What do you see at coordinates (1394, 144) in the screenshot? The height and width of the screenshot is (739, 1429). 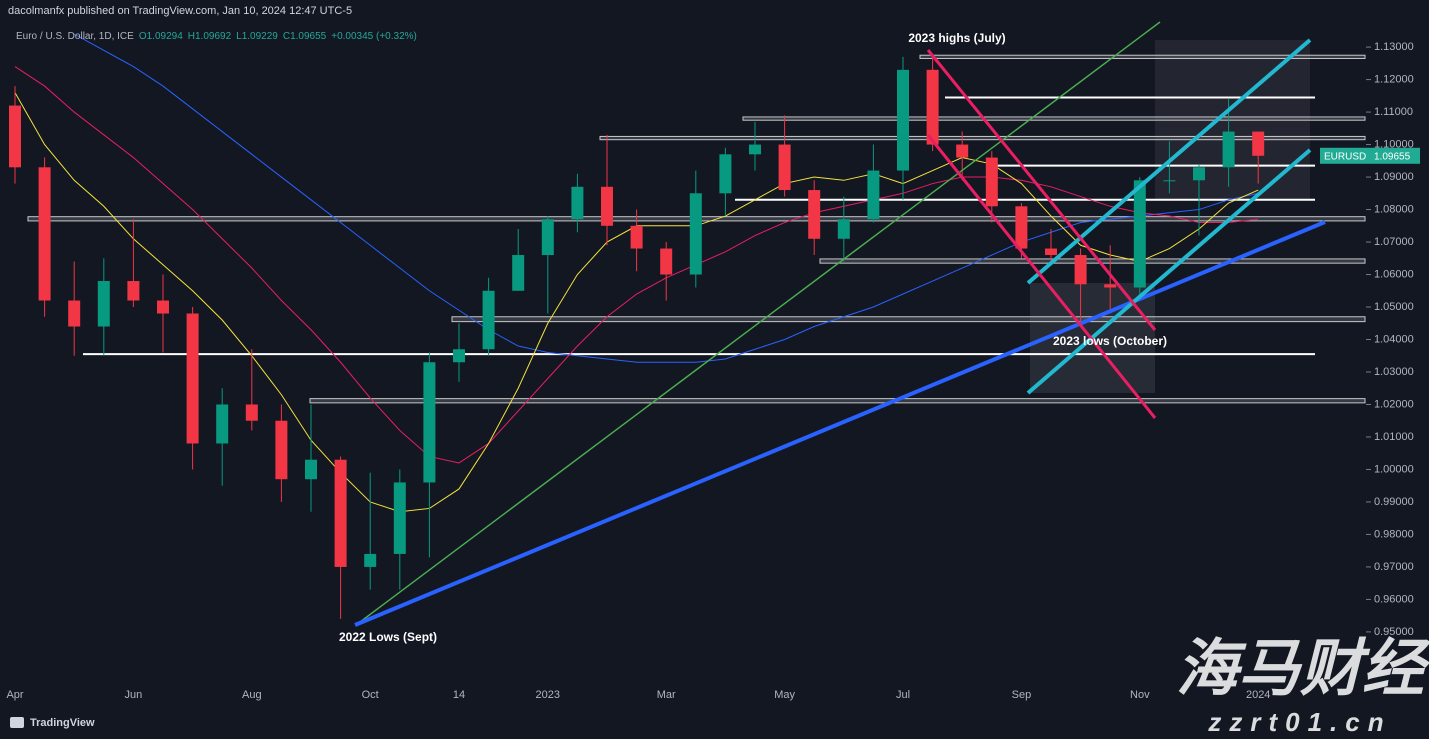 I see `y-tick-label: 1.10000` at bounding box center [1394, 144].